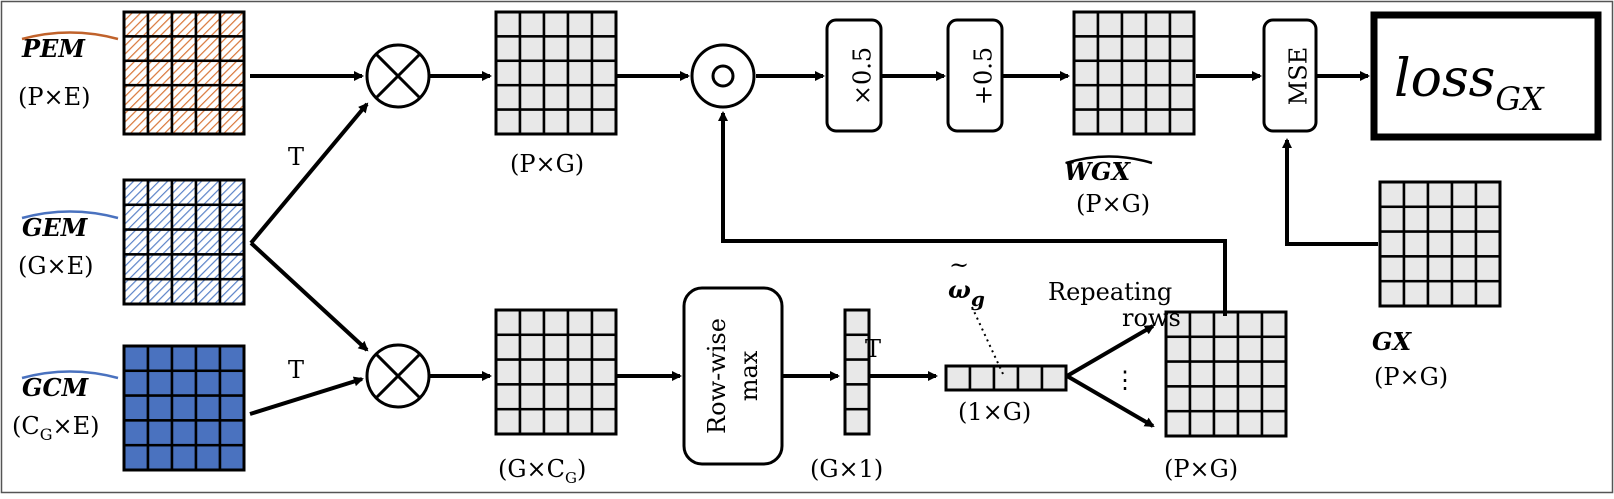  I want to click on g1-vector, so click(857, 372).